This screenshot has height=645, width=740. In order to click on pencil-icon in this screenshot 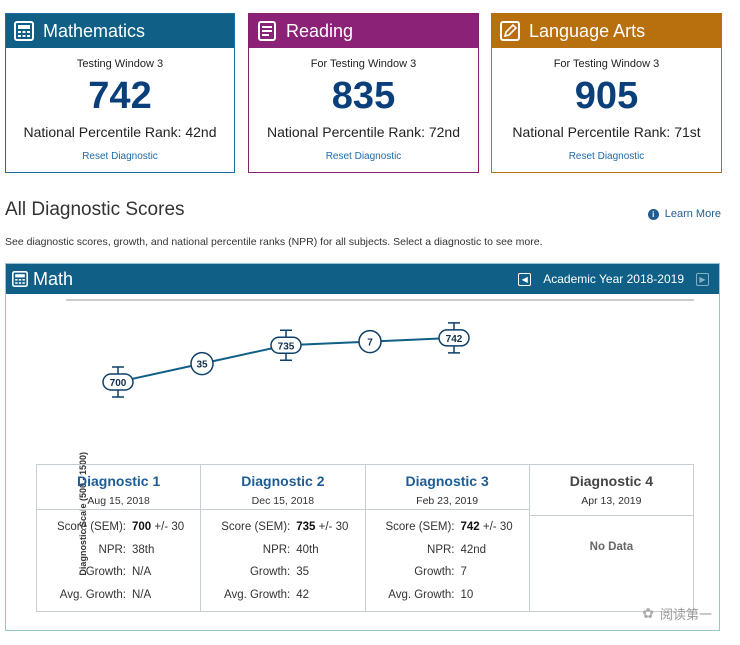, I will do `click(510, 31)`.